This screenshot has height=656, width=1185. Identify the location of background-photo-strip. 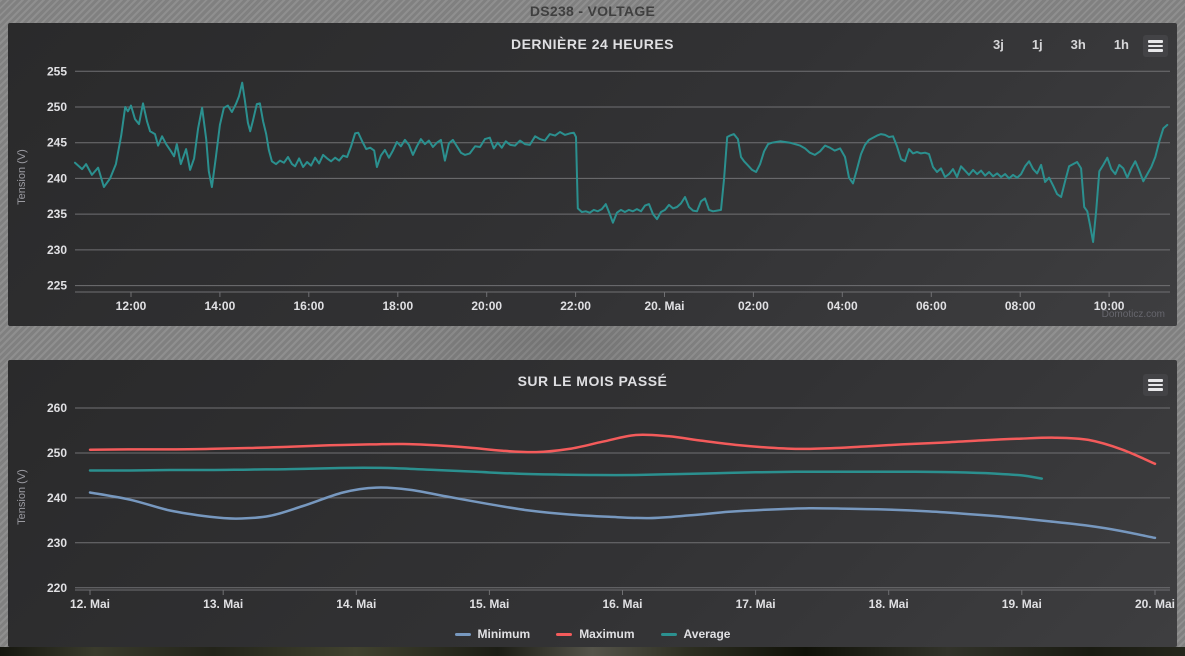
(592, 651).